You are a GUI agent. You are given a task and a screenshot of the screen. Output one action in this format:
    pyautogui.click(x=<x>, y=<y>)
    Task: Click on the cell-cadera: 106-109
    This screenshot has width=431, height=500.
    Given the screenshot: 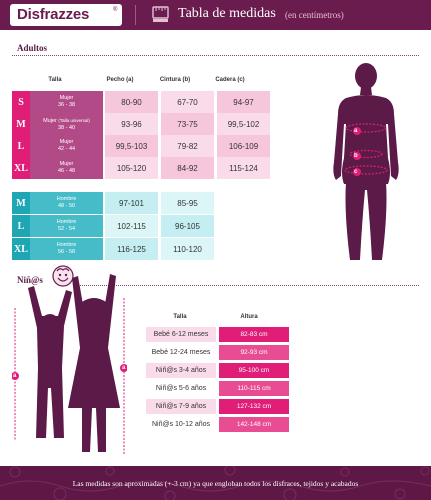 What is the action you would take?
    pyautogui.click(x=243, y=146)
    